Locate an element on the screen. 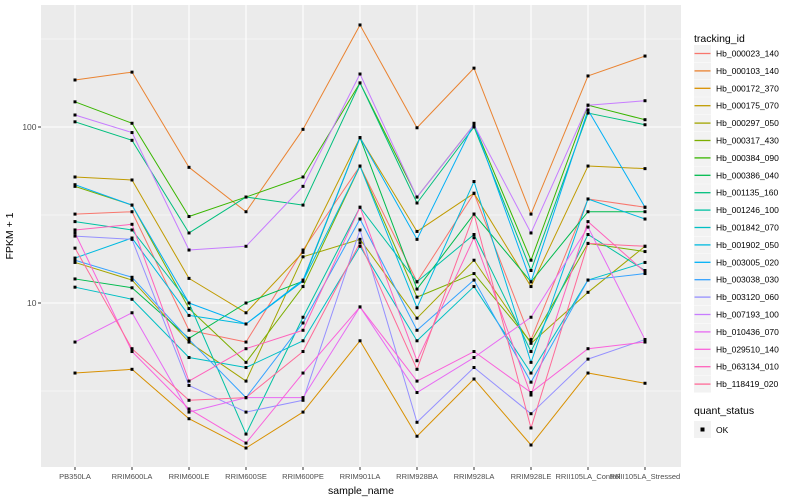 The width and height of the screenshot is (800, 500). y-axis-title: FPKM + 1 is located at coordinates (10, 235).